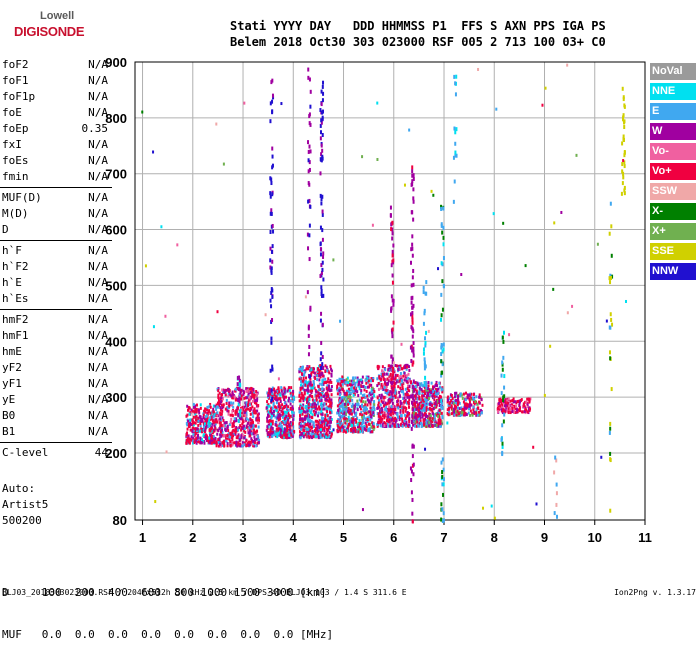 The image size is (700, 656). What do you see at coordinates (12, 351) in the screenshot?
I see `param-name: hmE` at bounding box center [12, 351].